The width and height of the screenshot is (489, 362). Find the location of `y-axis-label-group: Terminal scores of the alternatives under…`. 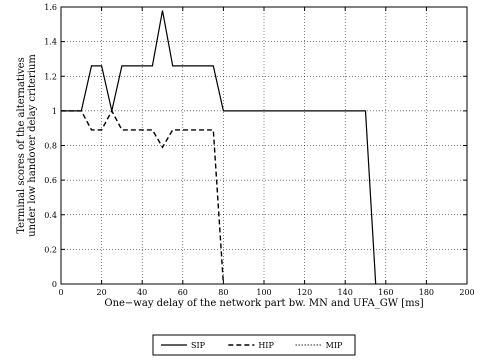

y-axis-label-group: Terminal scores of the alternatives under… is located at coordinates (27, 145).